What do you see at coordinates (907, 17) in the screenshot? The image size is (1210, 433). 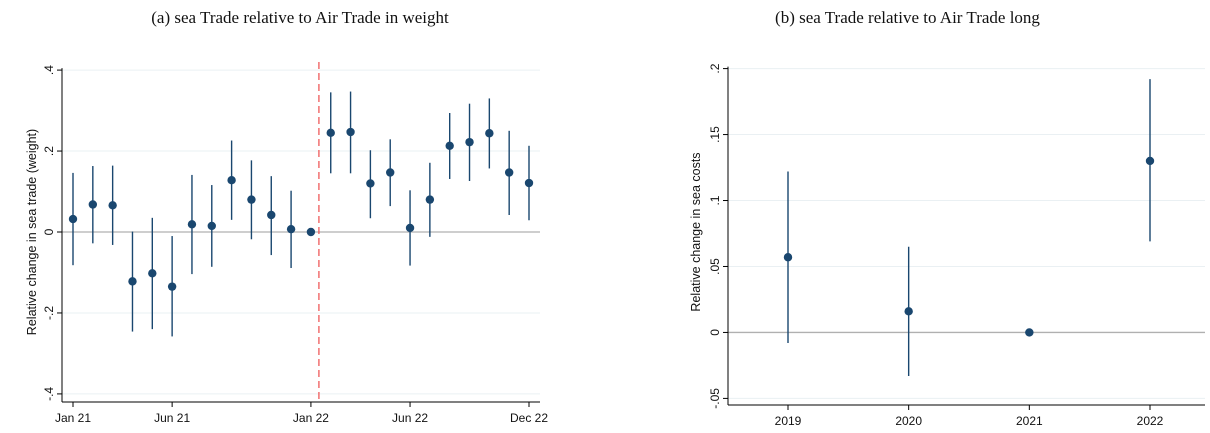 I see `chart-b-title: (b) sea Trade relative to Air Trade long` at bounding box center [907, 17].